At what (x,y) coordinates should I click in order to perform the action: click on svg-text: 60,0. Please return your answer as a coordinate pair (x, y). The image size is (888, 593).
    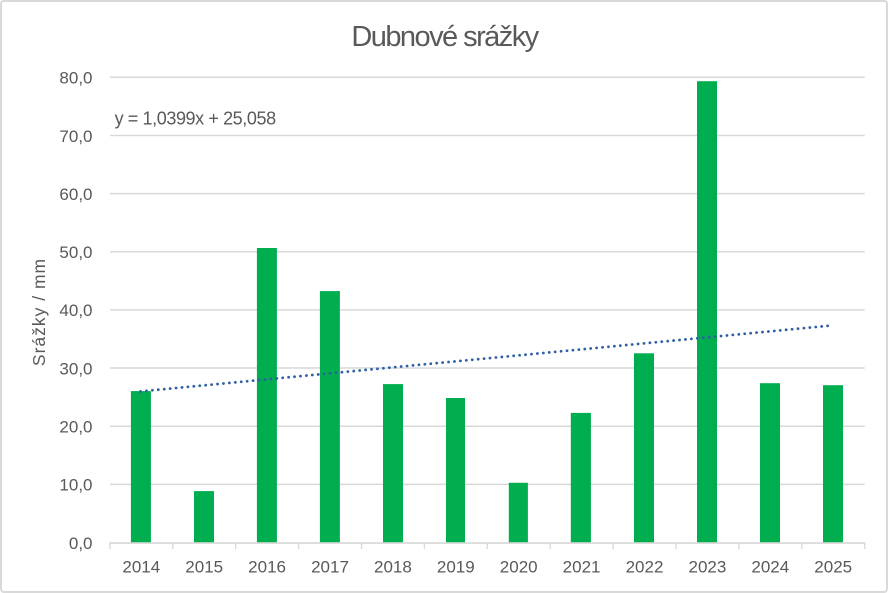
    Looking at the image, I should click on (75, 194).